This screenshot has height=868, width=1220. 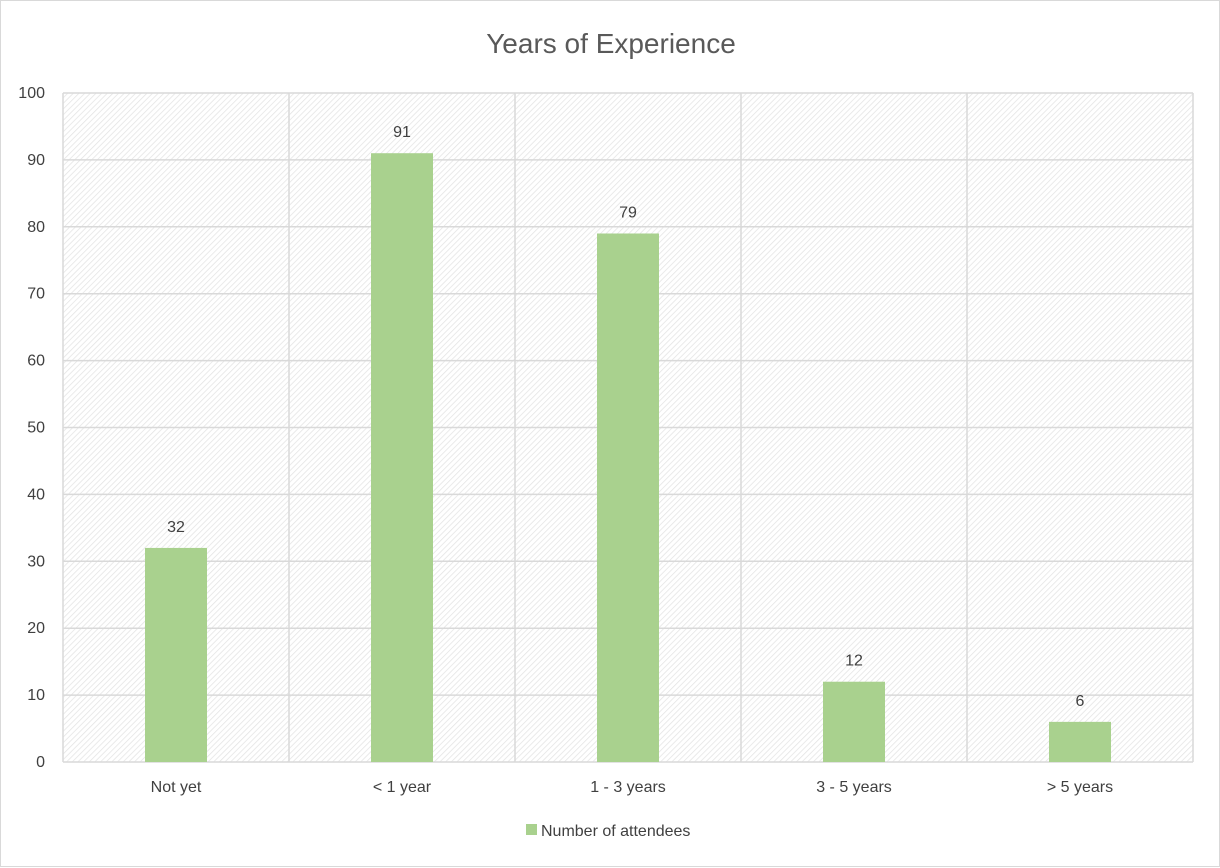 What do you see at coordinates (854, 661) in the screenshot?
I see `data-label: 12` at bounding box center [854, 661].